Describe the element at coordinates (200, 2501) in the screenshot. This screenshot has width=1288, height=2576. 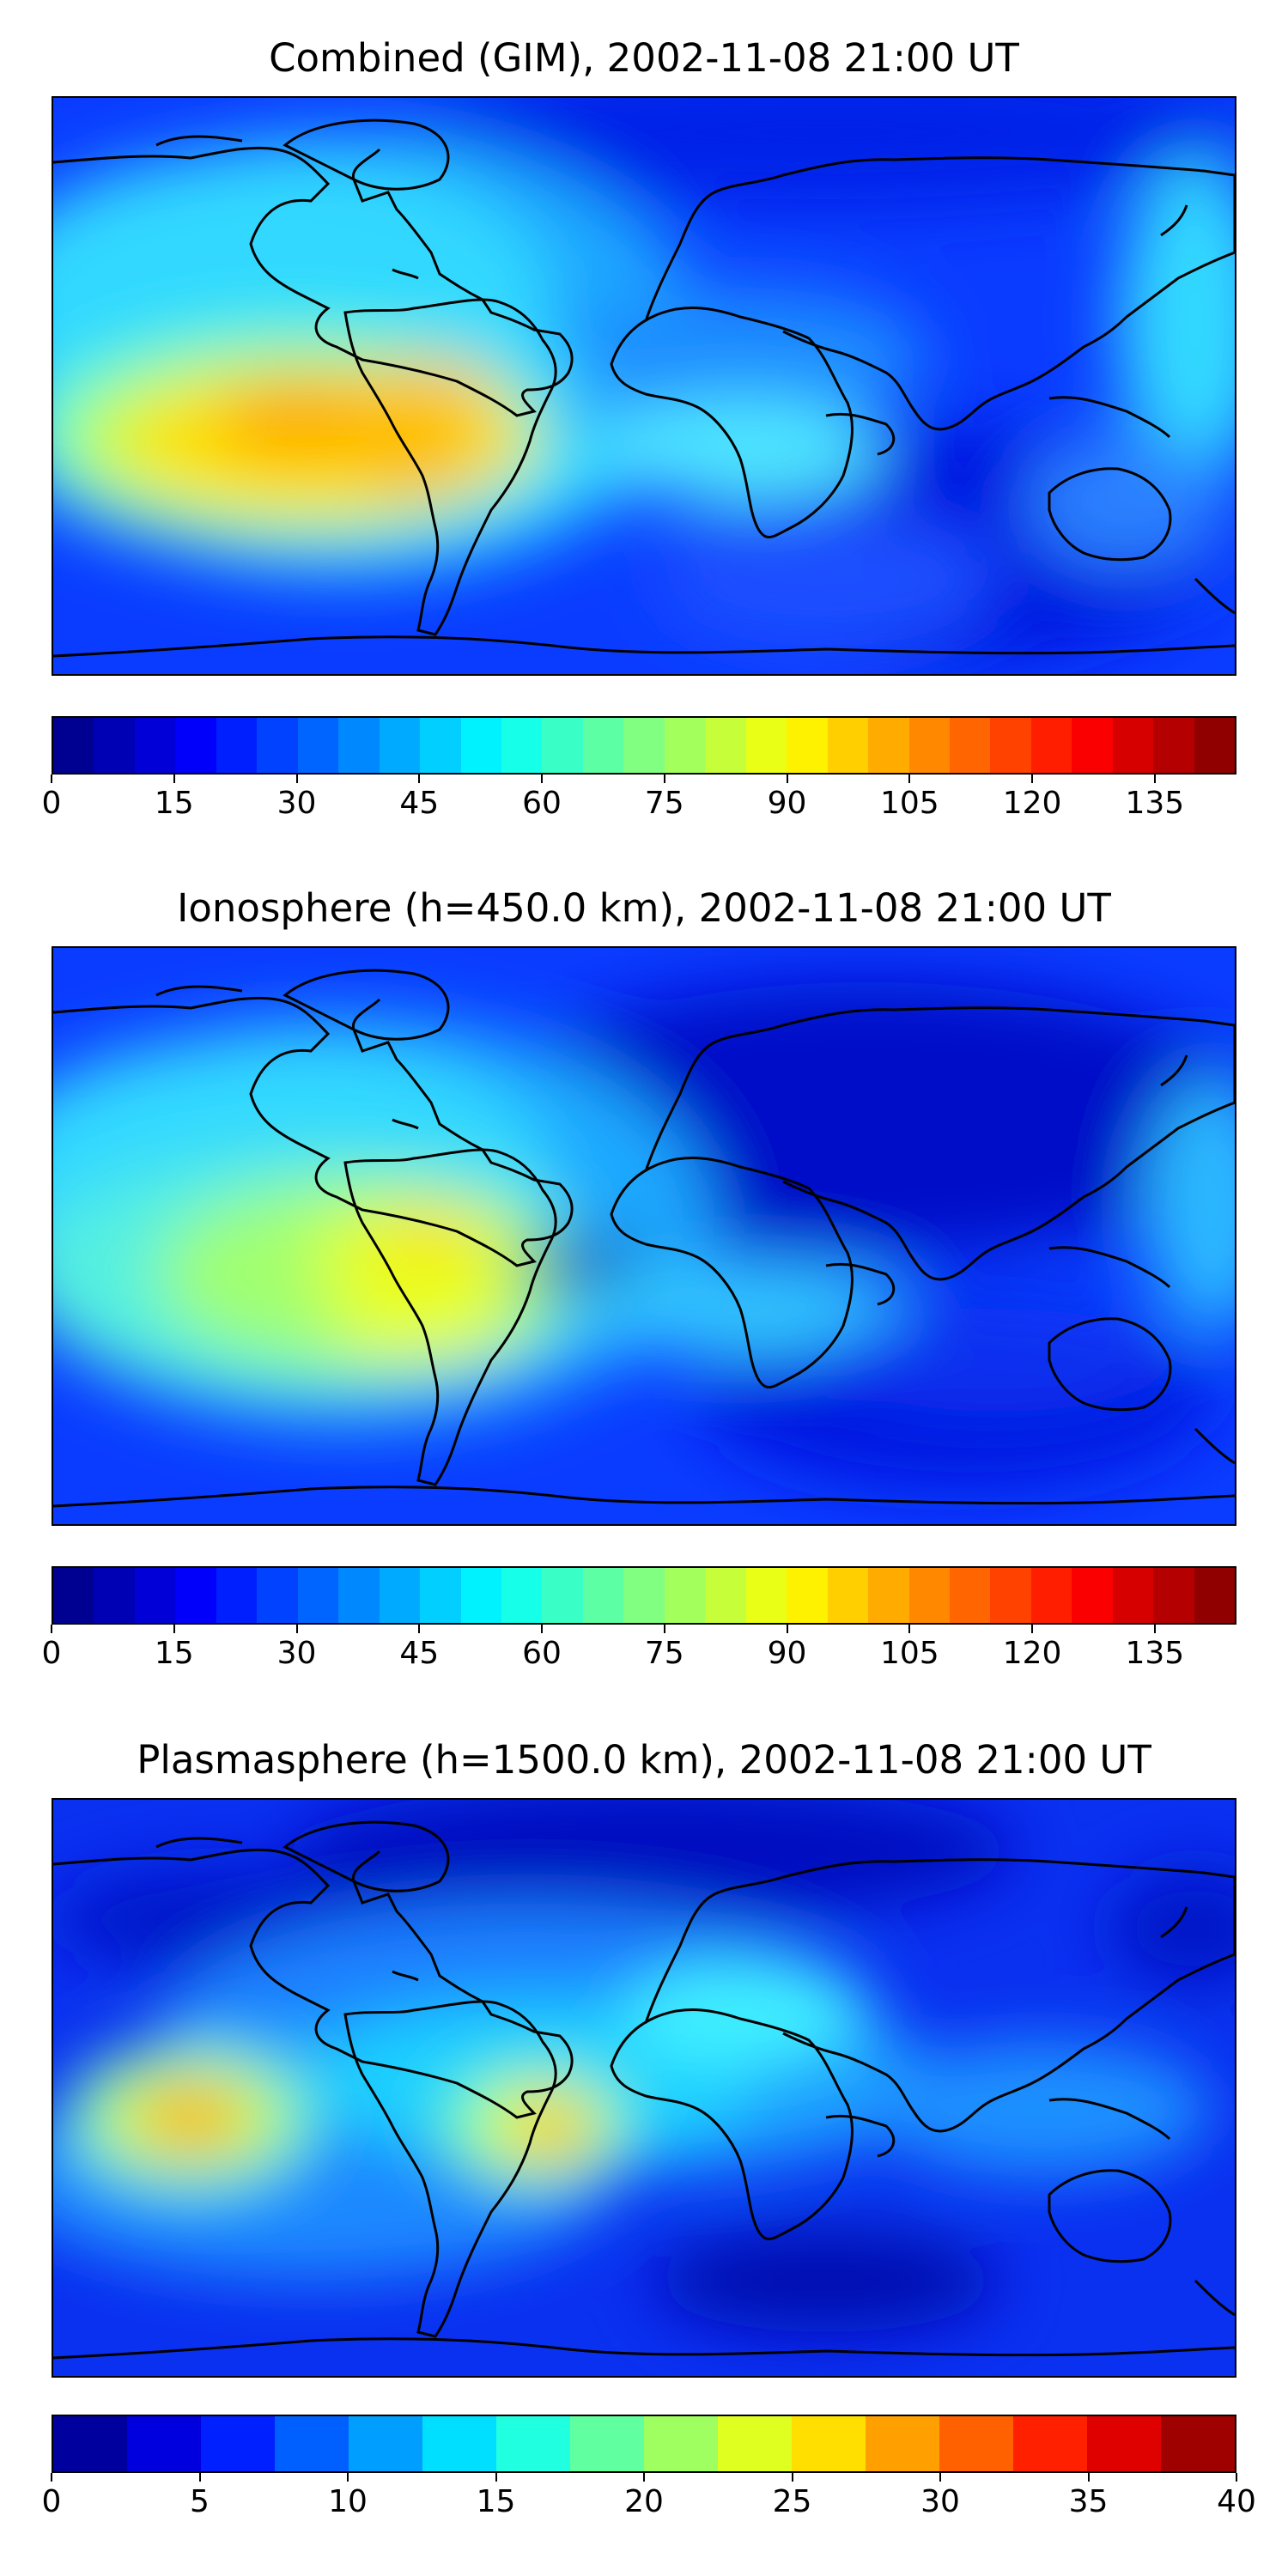
I see `tick-label: 5` at that location.